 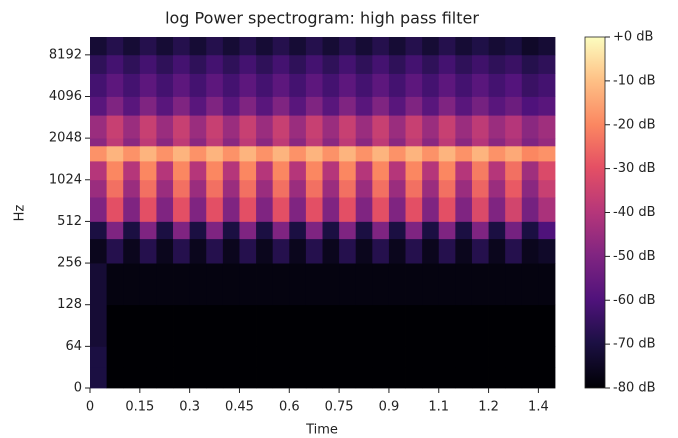 What do you see at coordinates (634, 168) in the screenshot?
I see `colorbar-tick-label: -30 dB` at bounding box center [634, 168].